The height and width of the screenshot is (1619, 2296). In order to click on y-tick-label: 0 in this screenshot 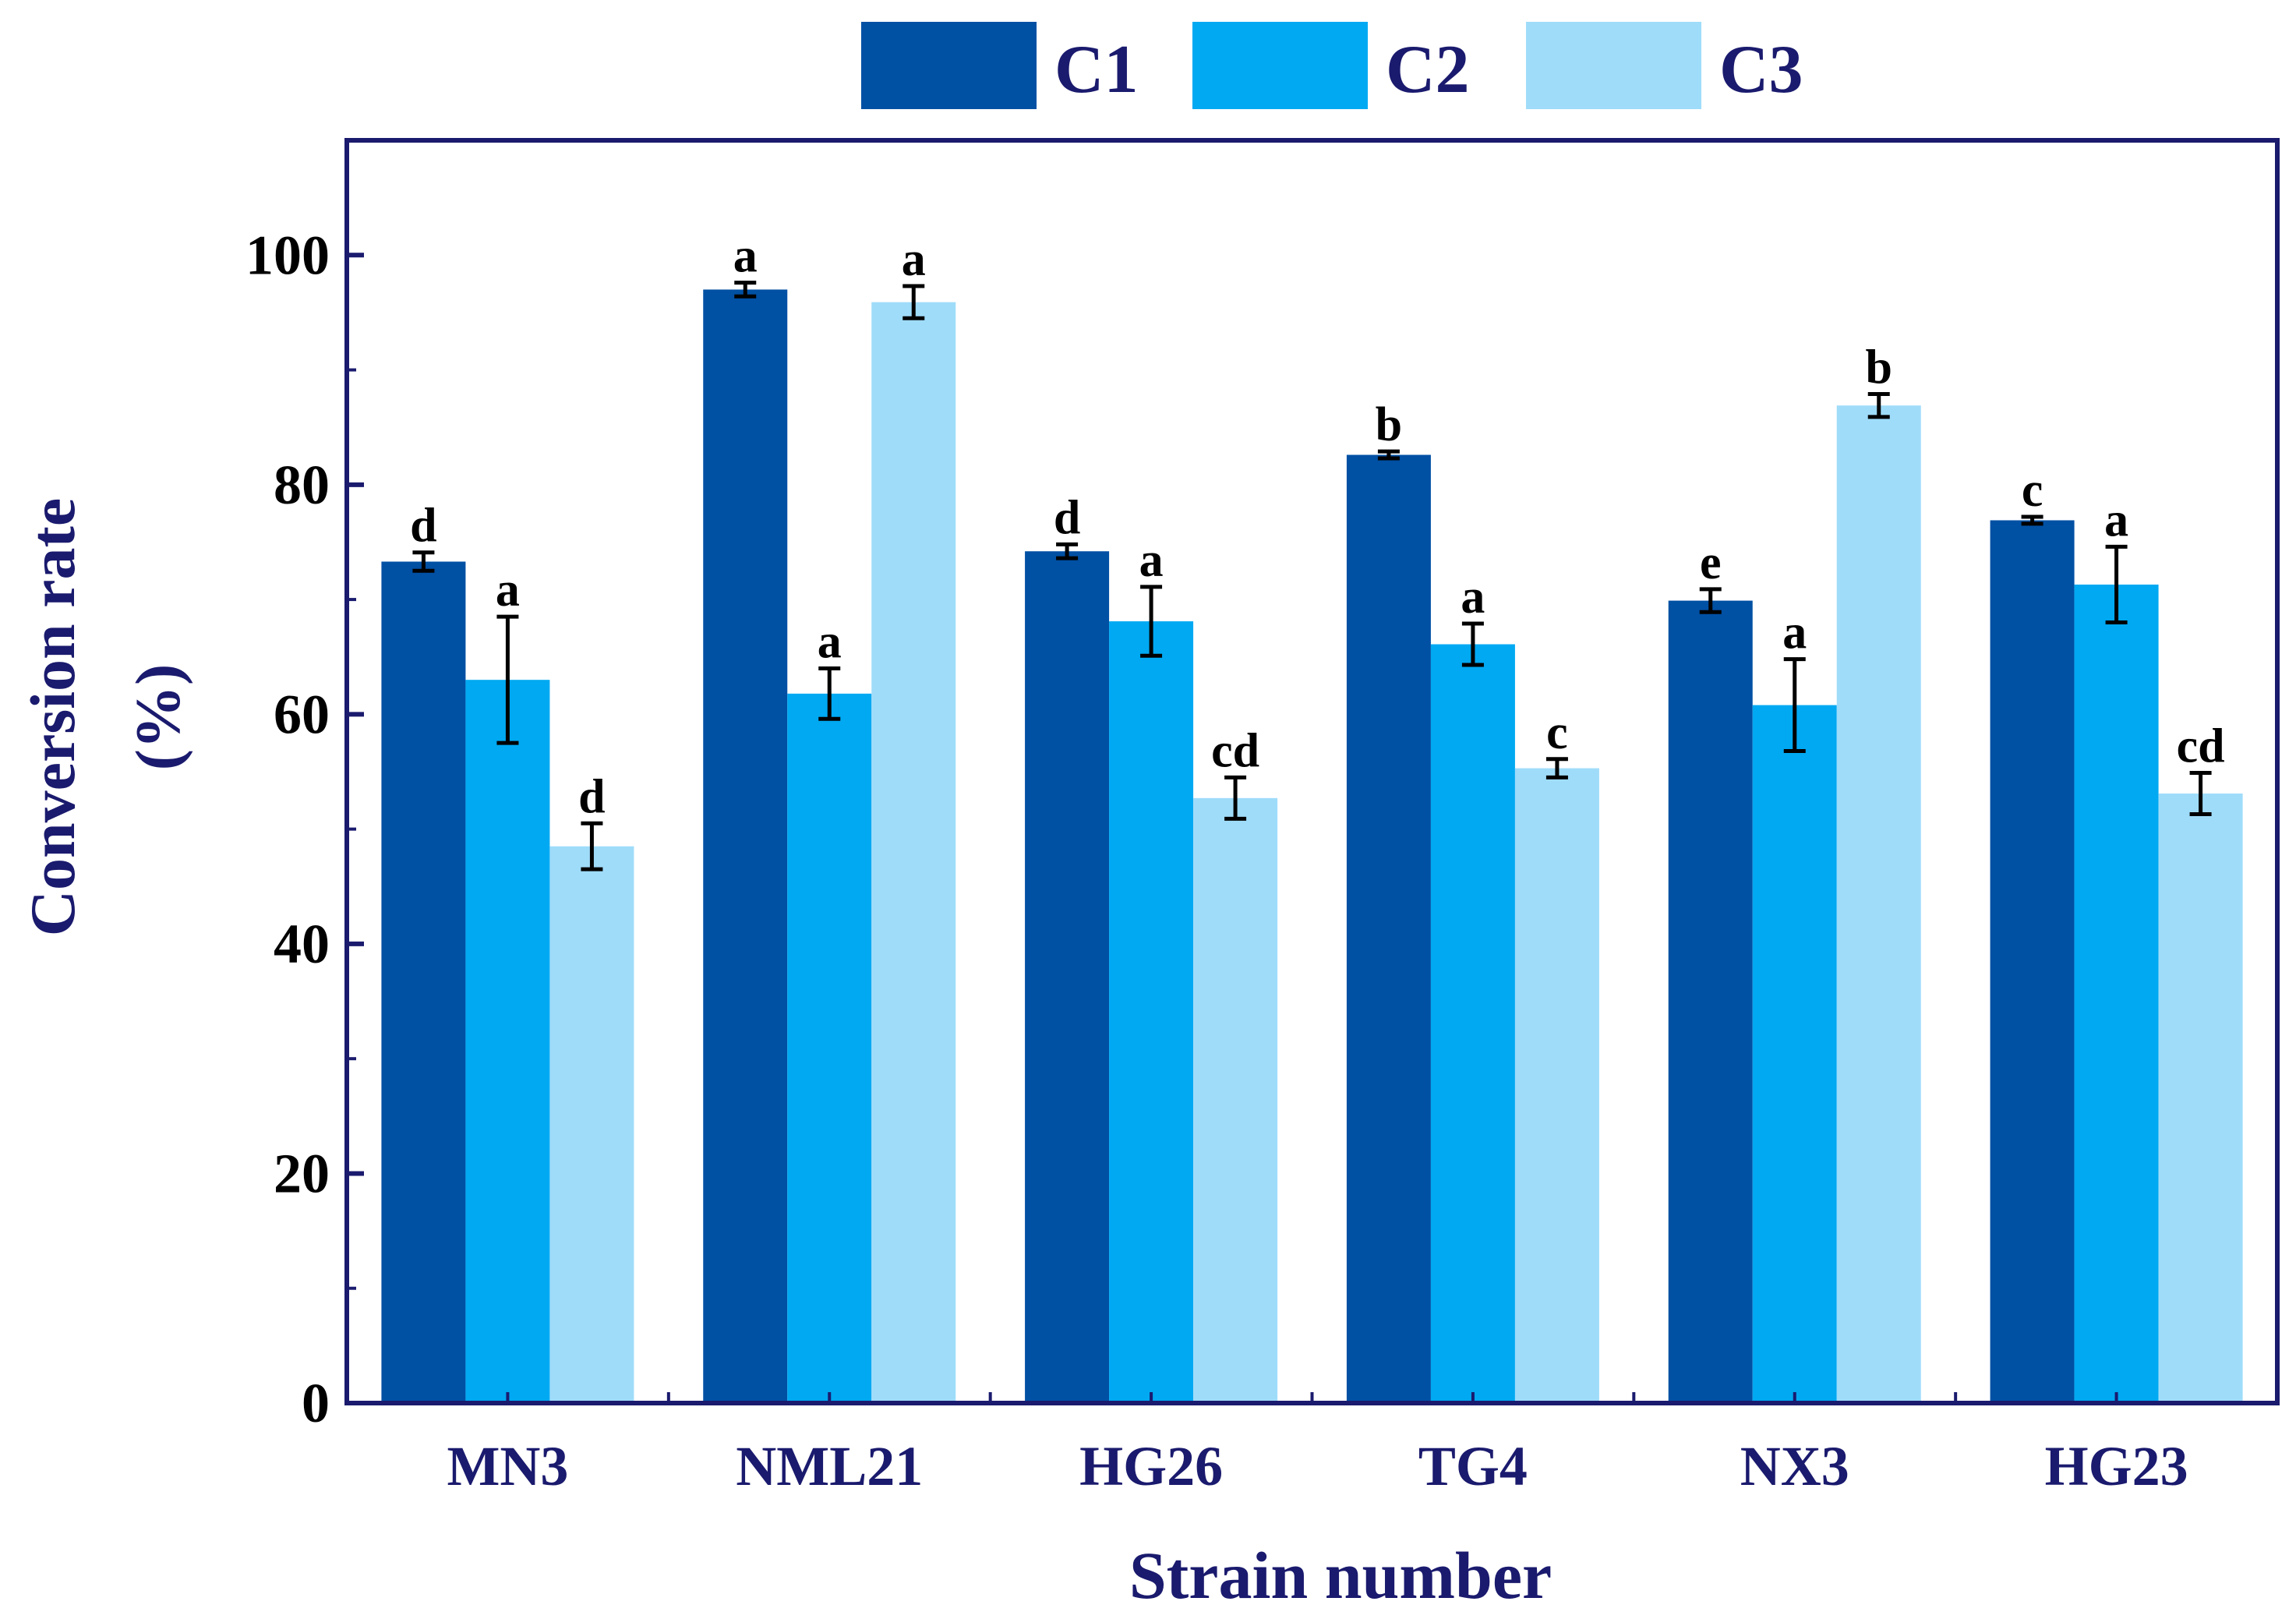, I will do `click(316, 1403)`.